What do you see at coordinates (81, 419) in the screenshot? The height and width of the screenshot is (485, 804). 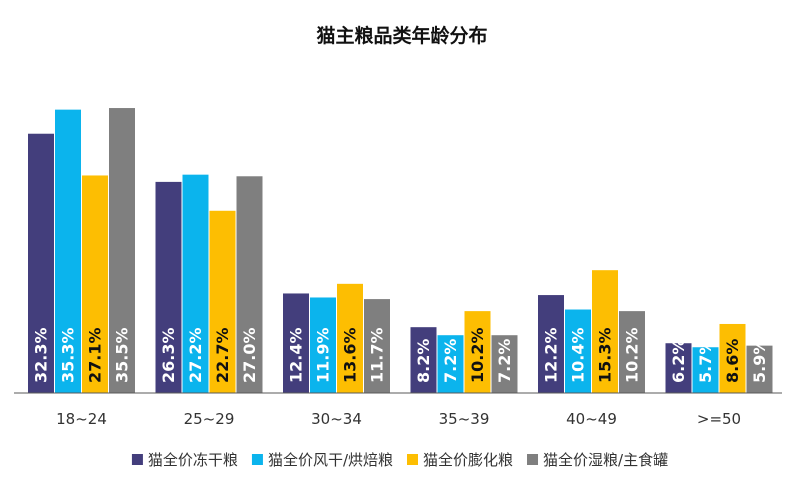 I see `x-tick-label: 18~24` at bounding box center [81, 419].